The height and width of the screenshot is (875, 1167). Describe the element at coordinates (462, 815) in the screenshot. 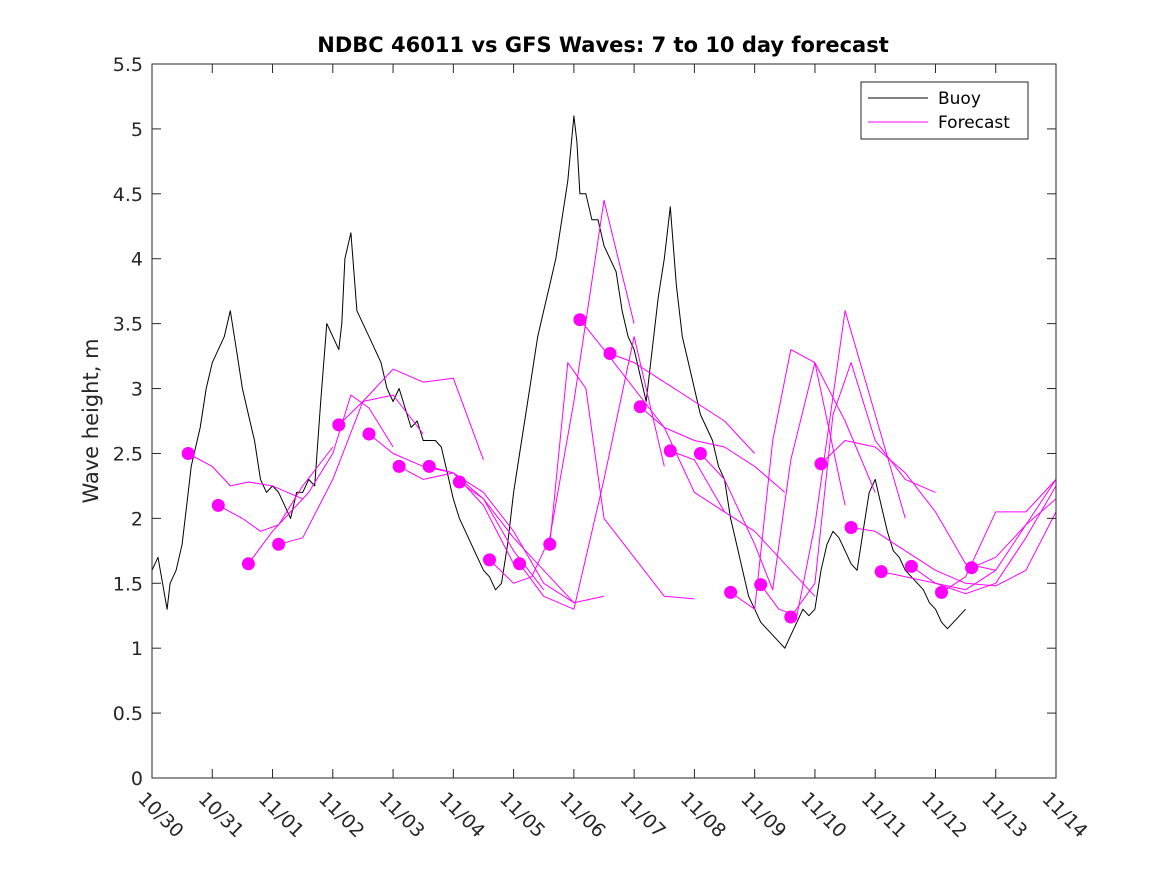

I see `x-tick-label: 11/04` at that location.